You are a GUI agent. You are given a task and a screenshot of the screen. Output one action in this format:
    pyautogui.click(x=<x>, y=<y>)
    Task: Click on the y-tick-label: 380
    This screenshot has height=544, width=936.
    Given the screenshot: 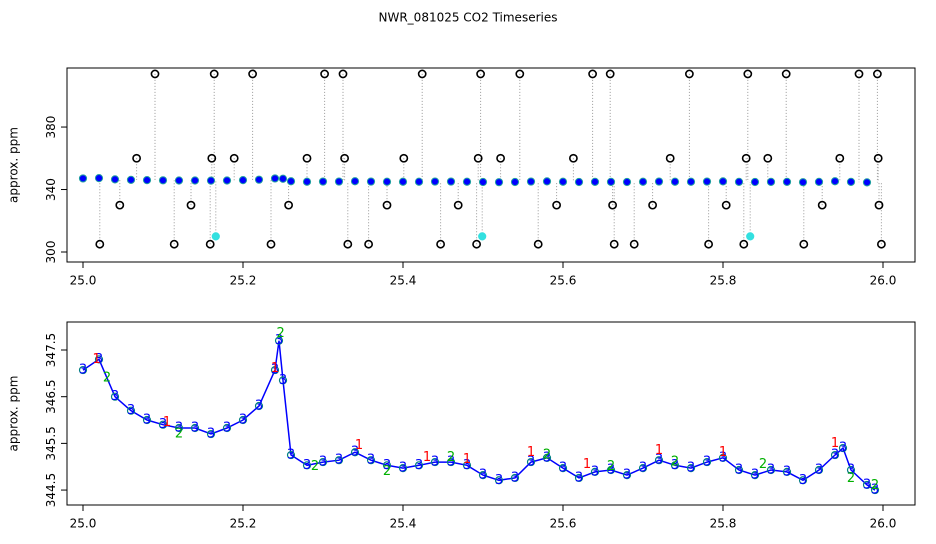 What is the action you would take?
    pyautogui.click(x=51, y=127)
    